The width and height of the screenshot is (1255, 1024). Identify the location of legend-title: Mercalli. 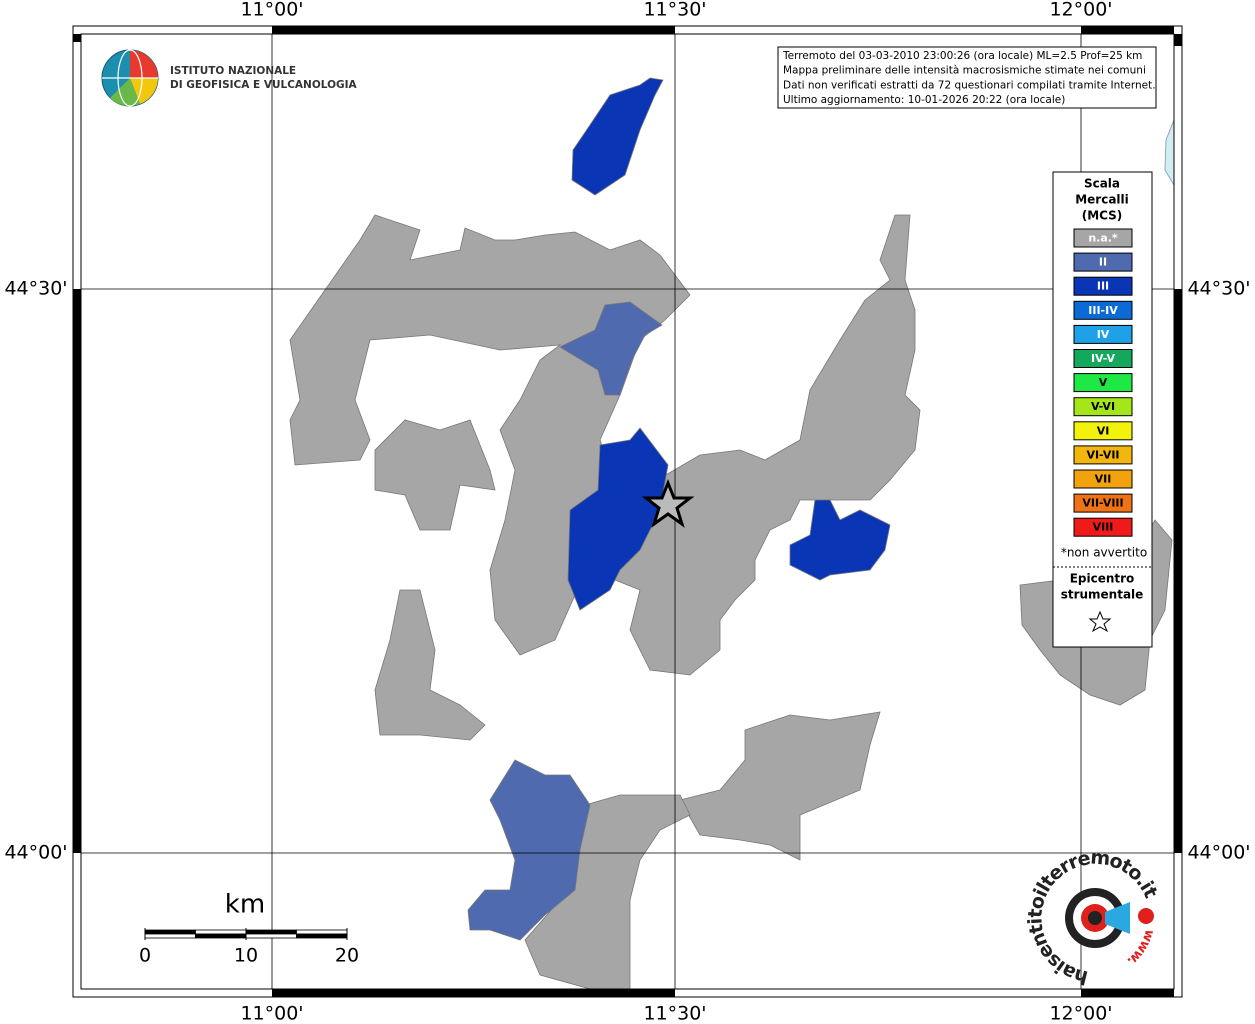
(1102, 200).